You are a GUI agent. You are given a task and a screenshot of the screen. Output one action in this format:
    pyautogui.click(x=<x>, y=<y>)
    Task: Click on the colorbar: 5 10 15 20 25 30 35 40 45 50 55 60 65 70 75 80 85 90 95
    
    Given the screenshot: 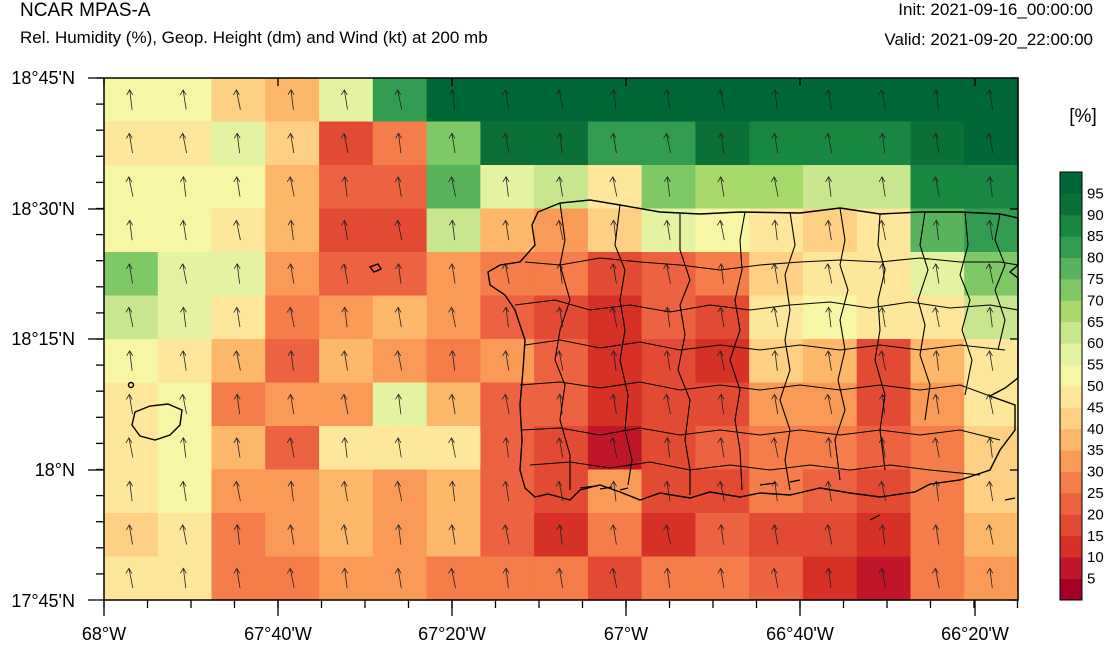 What is the action you would take?
    pyautogui.click(x=1081, y=386)
    